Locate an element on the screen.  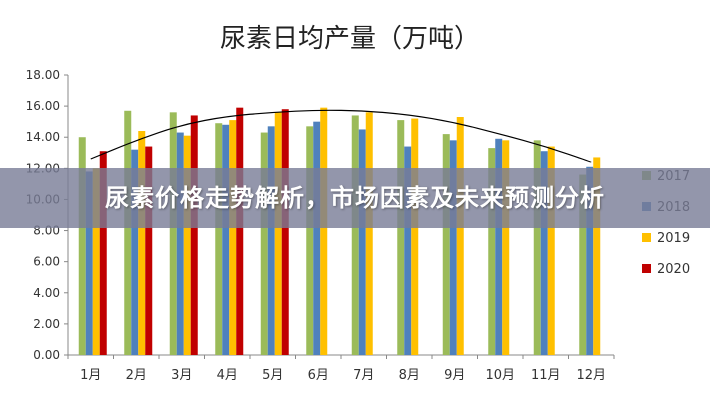
legend-swatch-2020 is located at coordinates (646, 268).